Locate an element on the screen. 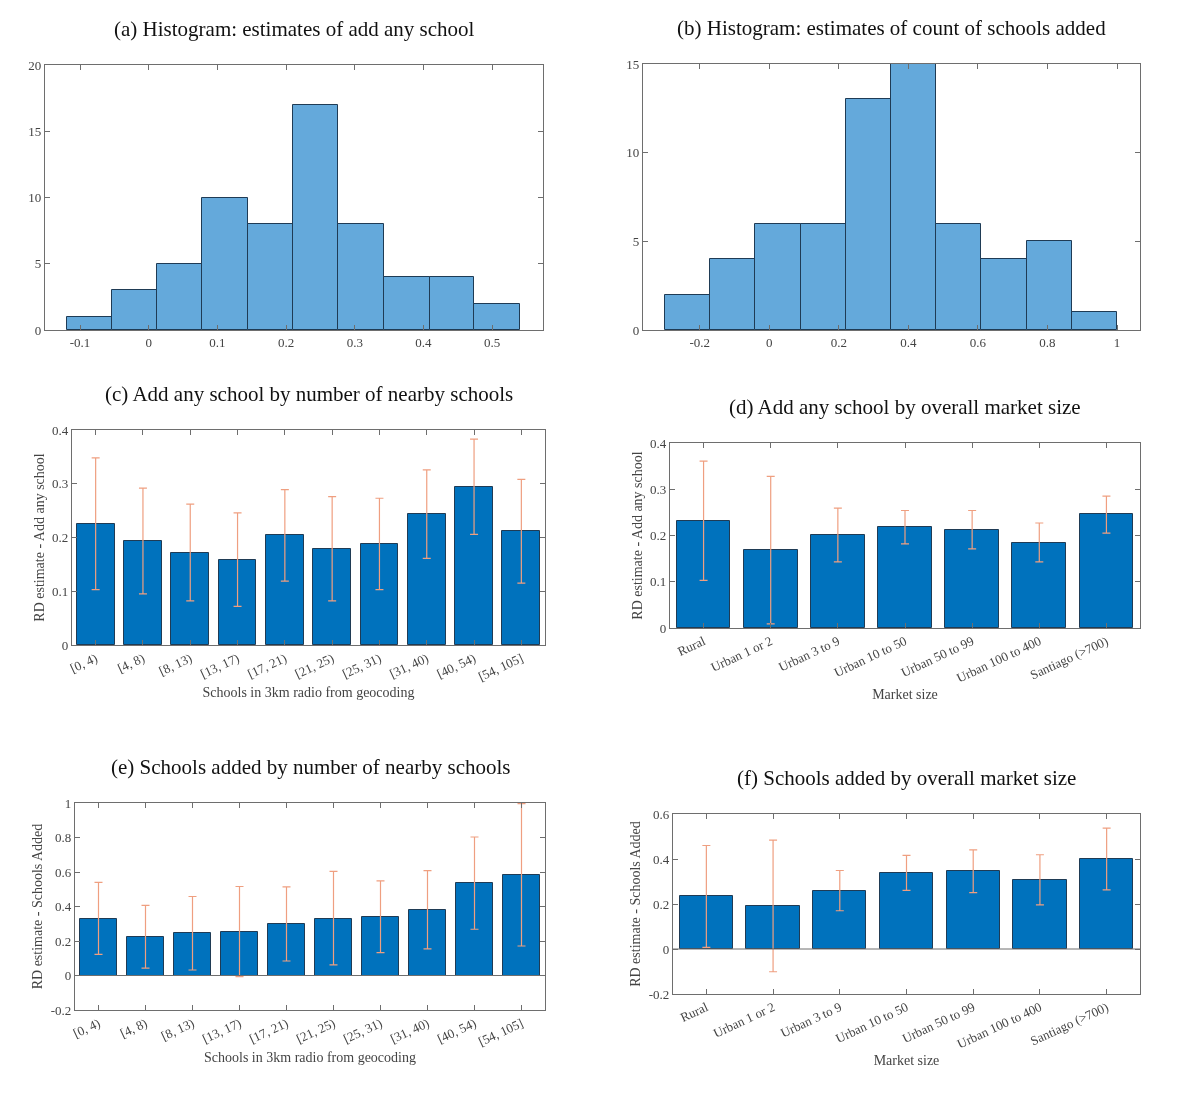 Image resolution: width=1181 pixels, height=1095 pixels. y-tick-label: 0.6 is located at coordinates (661, 814).